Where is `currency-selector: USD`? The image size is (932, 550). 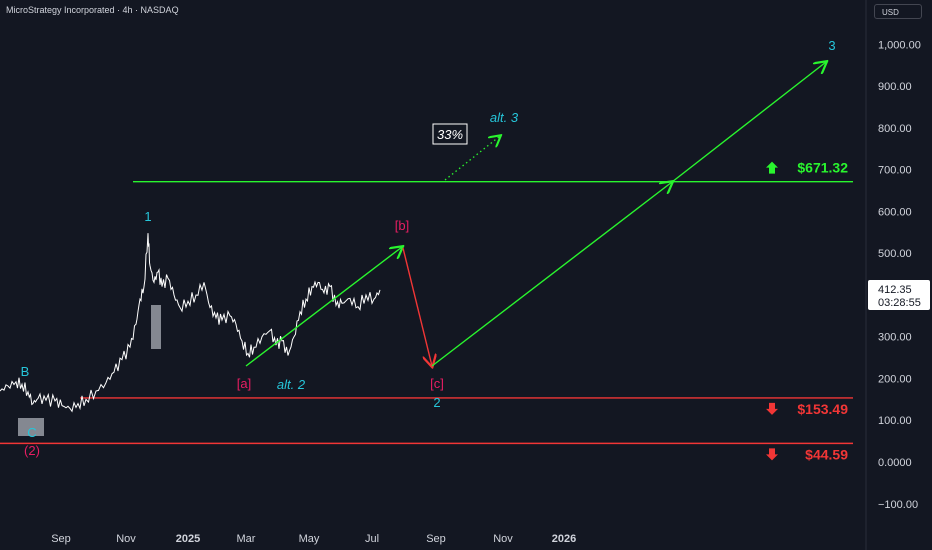
currency-selector: USD is located at coordinates (898, 11).